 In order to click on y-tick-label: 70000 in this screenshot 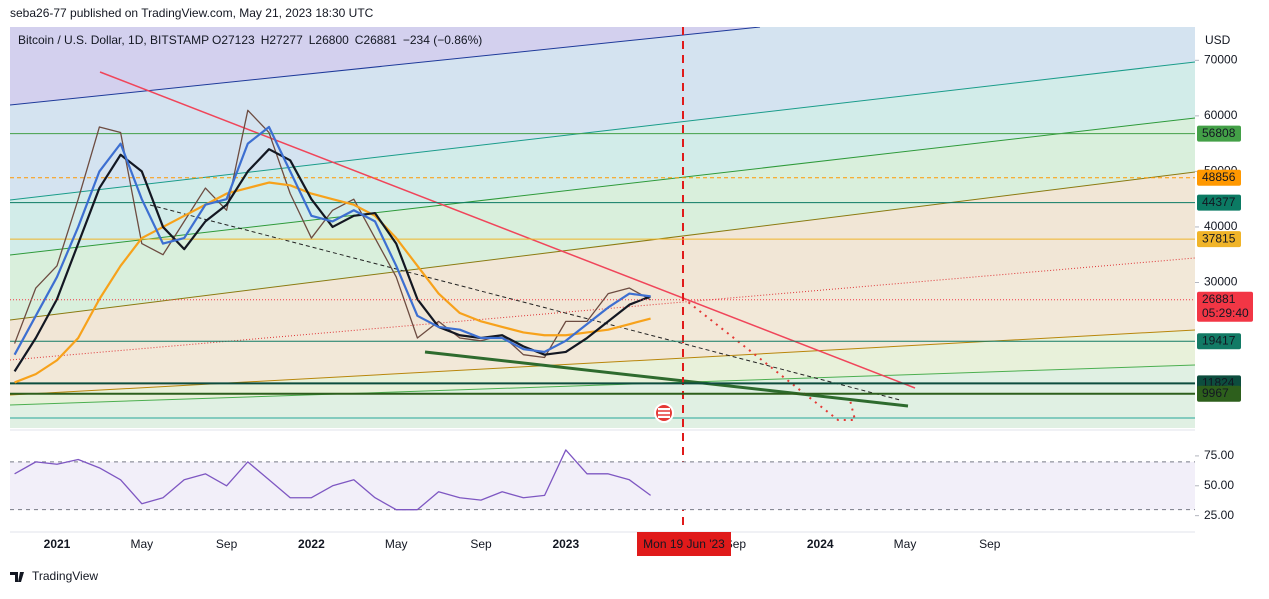, I will do `click(1221, 59)`.